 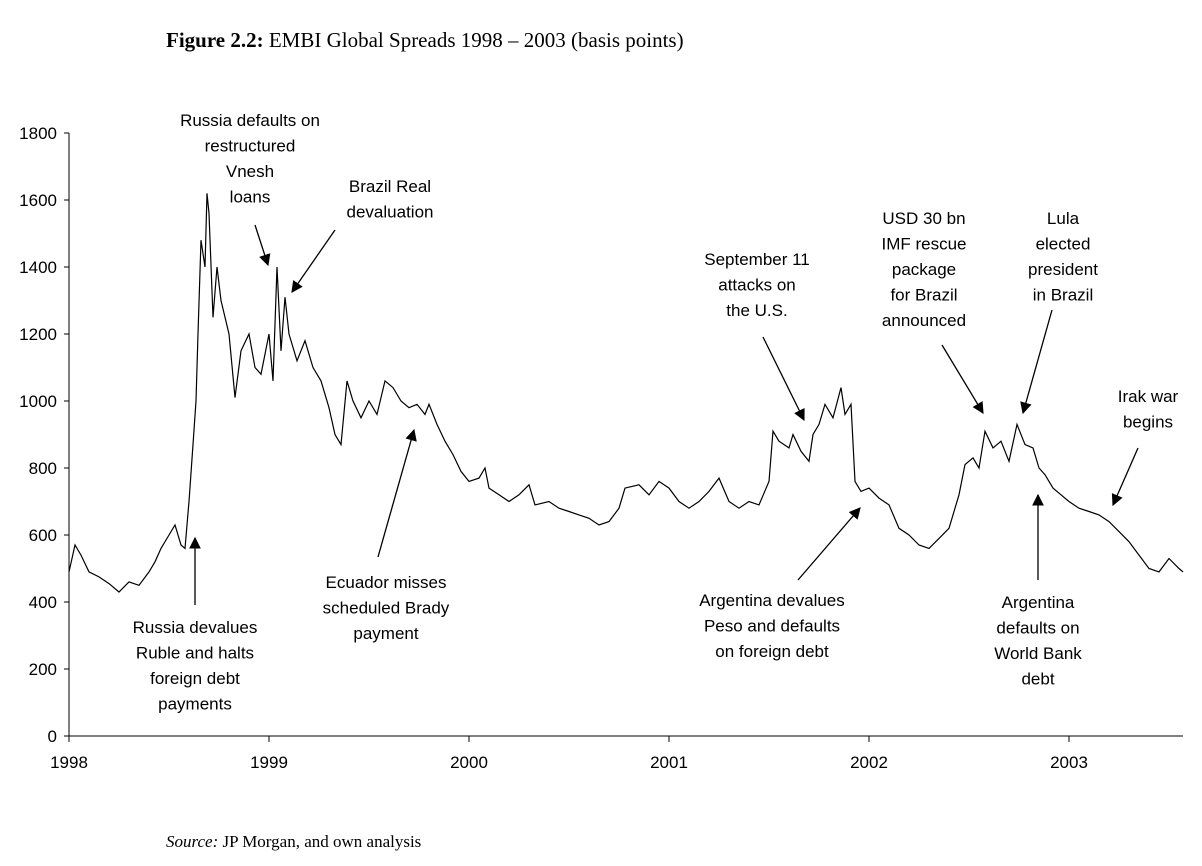 What do you see at coordinates (192, 841) in the screenshot?
I see `source-label: Source:` at bounding box center [192, 841].